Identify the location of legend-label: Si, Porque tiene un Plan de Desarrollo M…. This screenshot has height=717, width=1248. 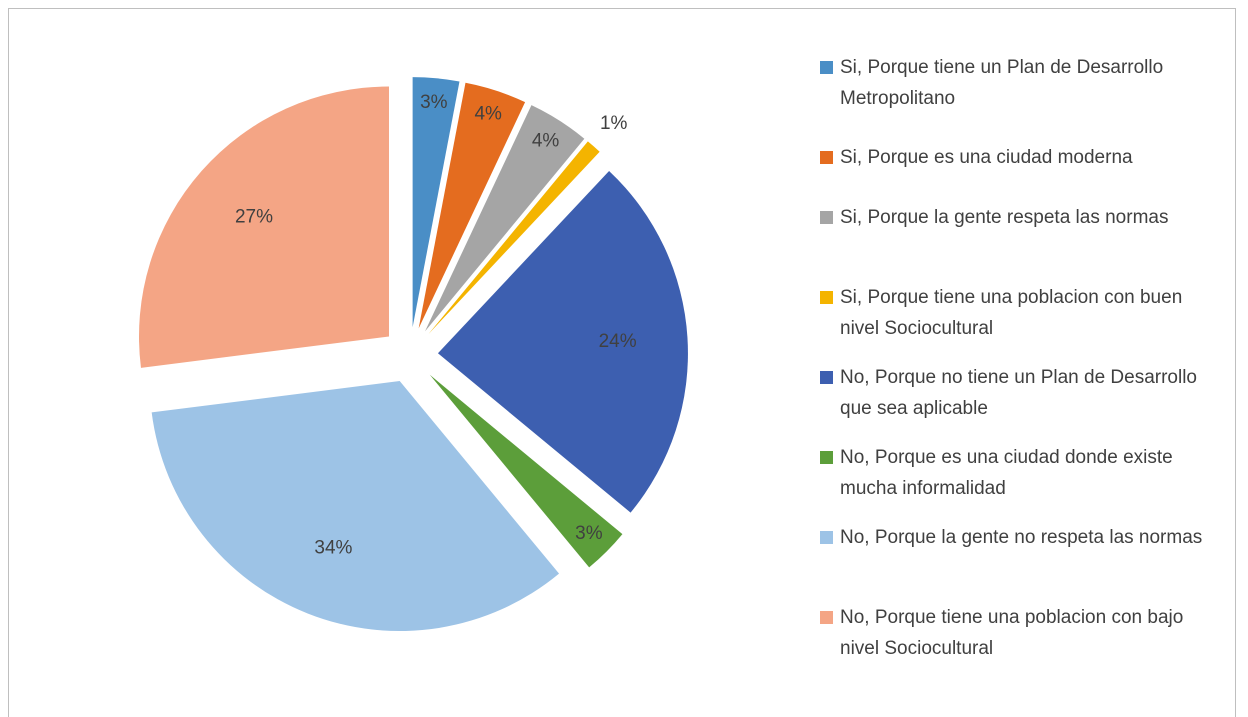
(1002, 83).